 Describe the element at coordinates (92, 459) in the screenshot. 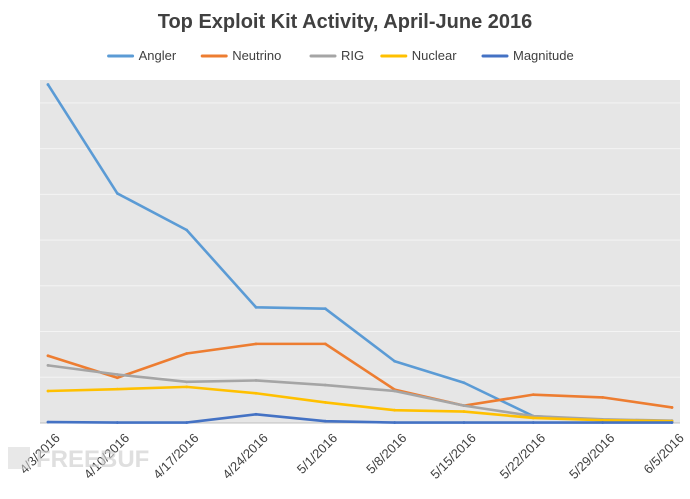

I see `watermark-text: FREEBUF` at that location.